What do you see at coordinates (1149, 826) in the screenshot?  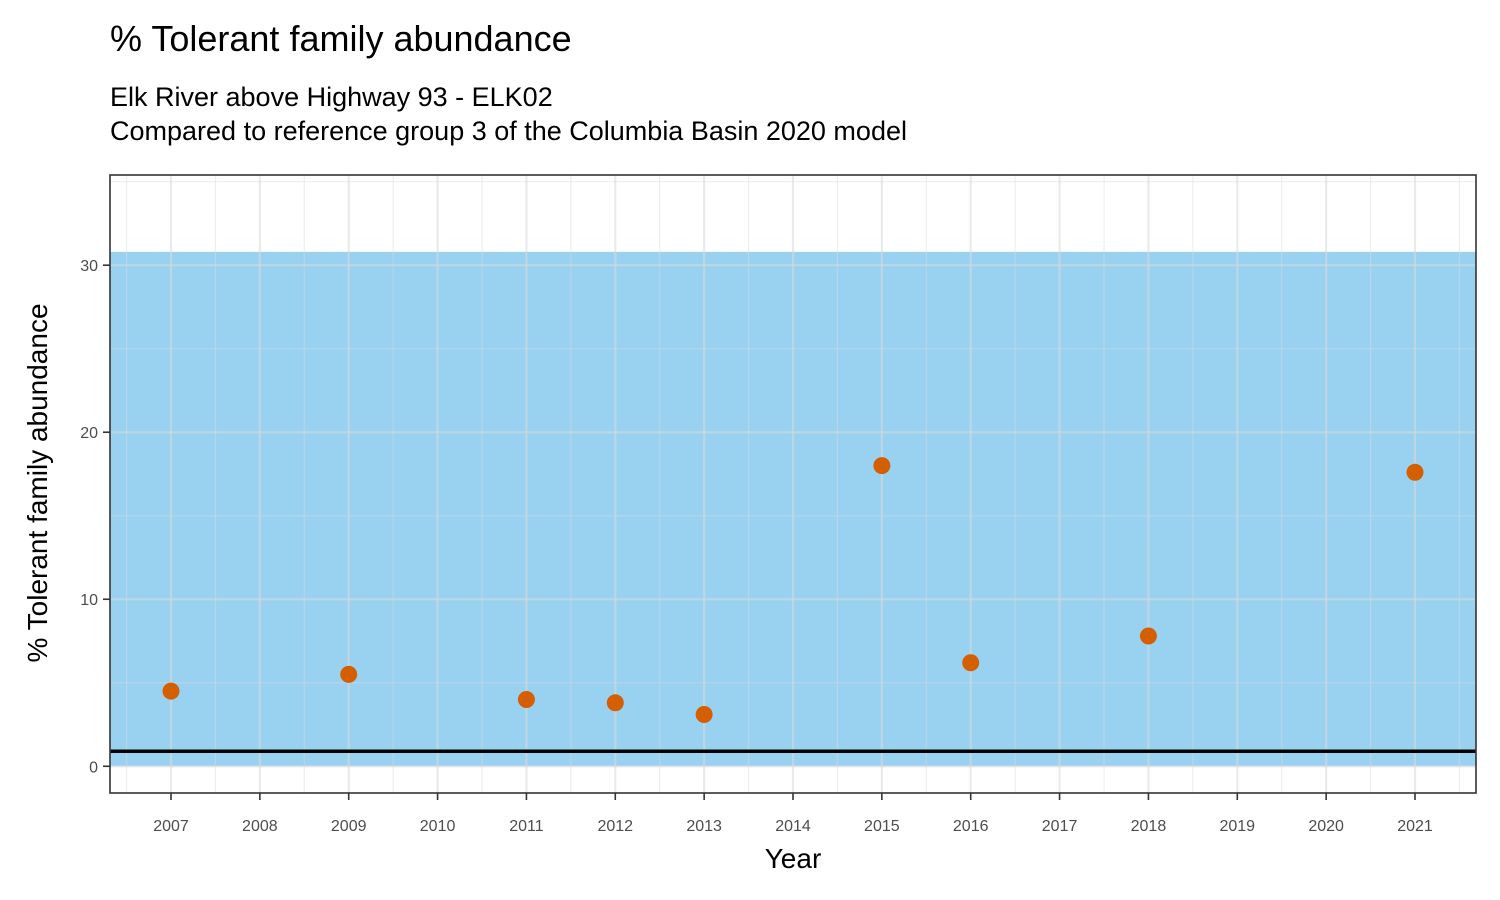 I see `x-tick-label: 2018` at bounding box center [1149, 826].